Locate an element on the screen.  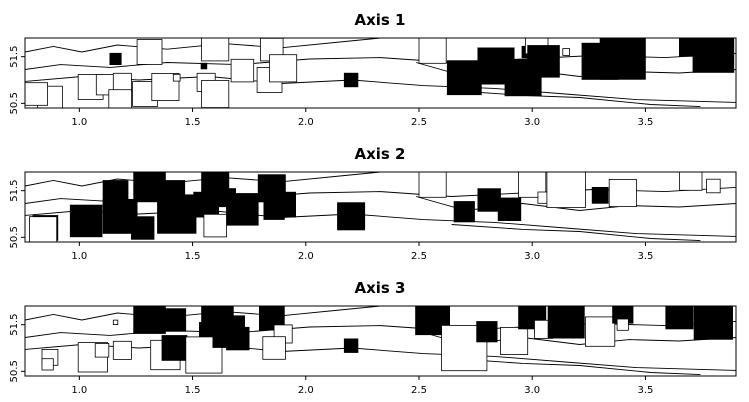
panel-title: Axis 2 is located at coordinates (379, 154).